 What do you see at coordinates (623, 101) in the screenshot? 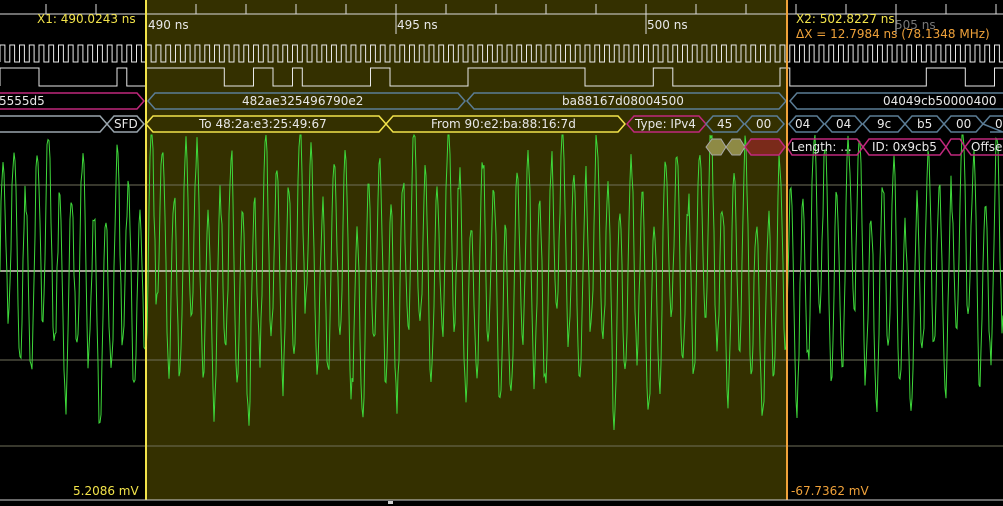
I see `bytes-src-text: ba88167d08004500` at bounding box center [623, 101].